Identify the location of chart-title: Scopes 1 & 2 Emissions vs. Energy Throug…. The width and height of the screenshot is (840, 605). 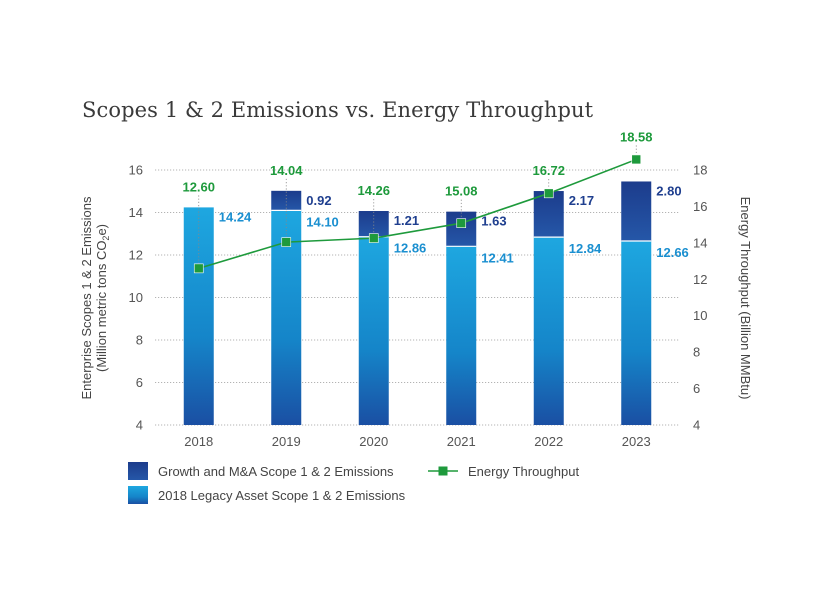
(338, 110).